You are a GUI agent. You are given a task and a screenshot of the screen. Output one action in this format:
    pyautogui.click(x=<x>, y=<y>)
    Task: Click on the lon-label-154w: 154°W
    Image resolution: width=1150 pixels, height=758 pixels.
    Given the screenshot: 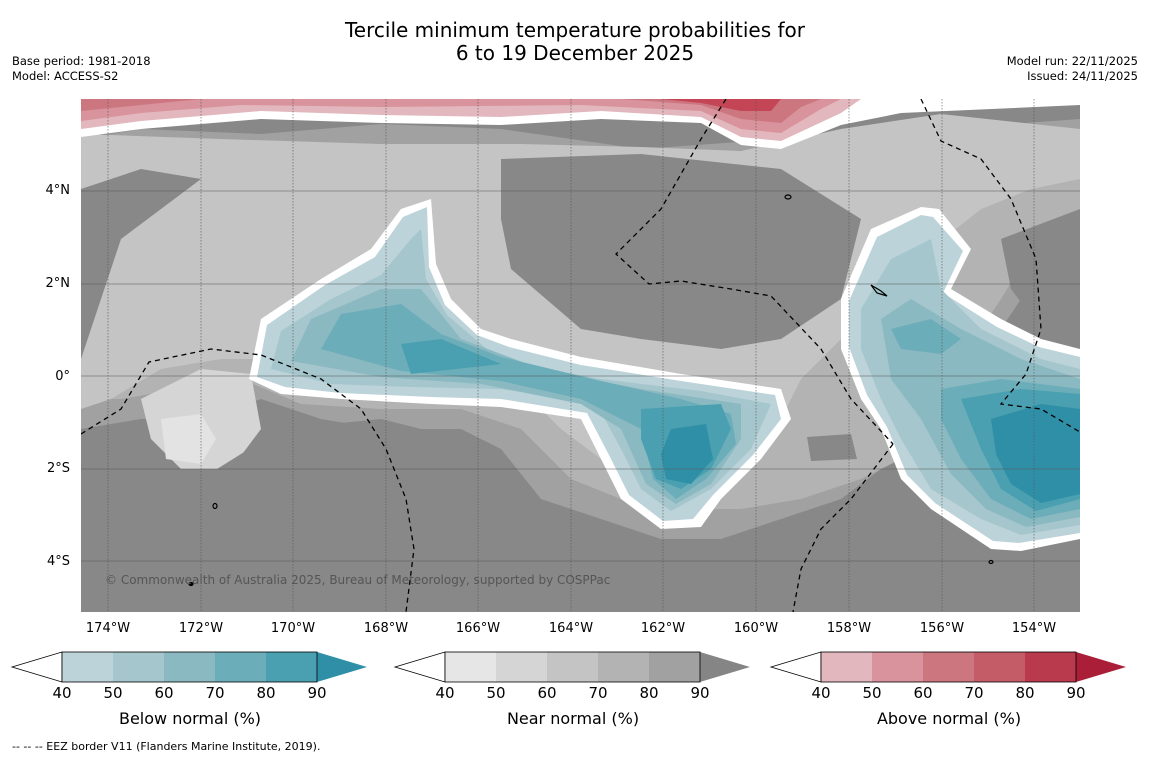 What is the action you would take?
    pyautogui.click(x=1034, y=628)
    